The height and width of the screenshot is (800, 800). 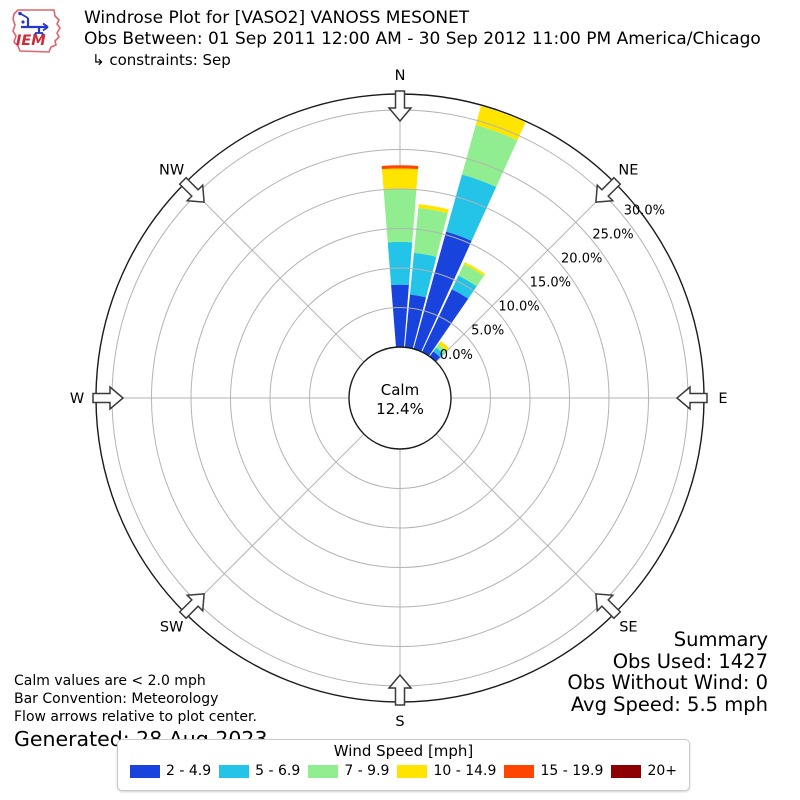 What do you see at coordinates (690, 661) in the screenshot?
I see `summary-obs-used: Obs Used: 1427` at bounding box center [690, 661].